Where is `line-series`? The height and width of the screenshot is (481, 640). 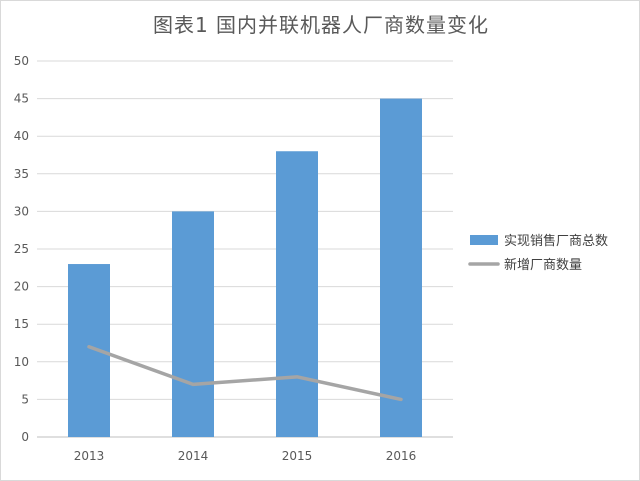 line-series is located at coordinates (245, 373).